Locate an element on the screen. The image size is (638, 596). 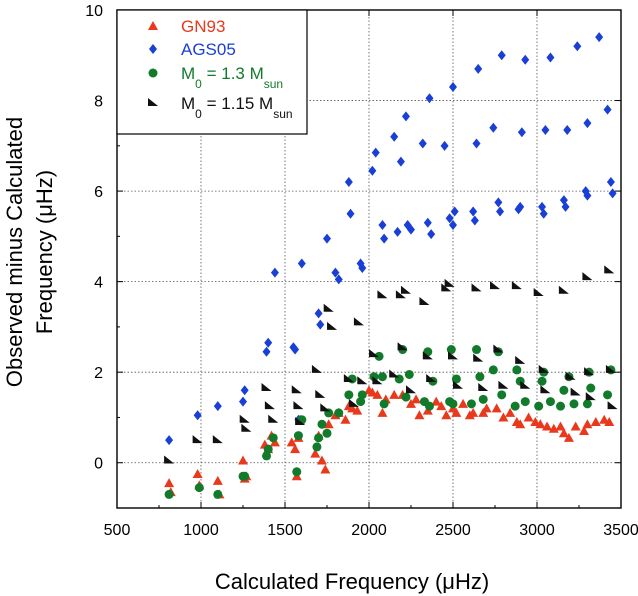
y-tick-label: 4 is located at coordinates (98, 283).